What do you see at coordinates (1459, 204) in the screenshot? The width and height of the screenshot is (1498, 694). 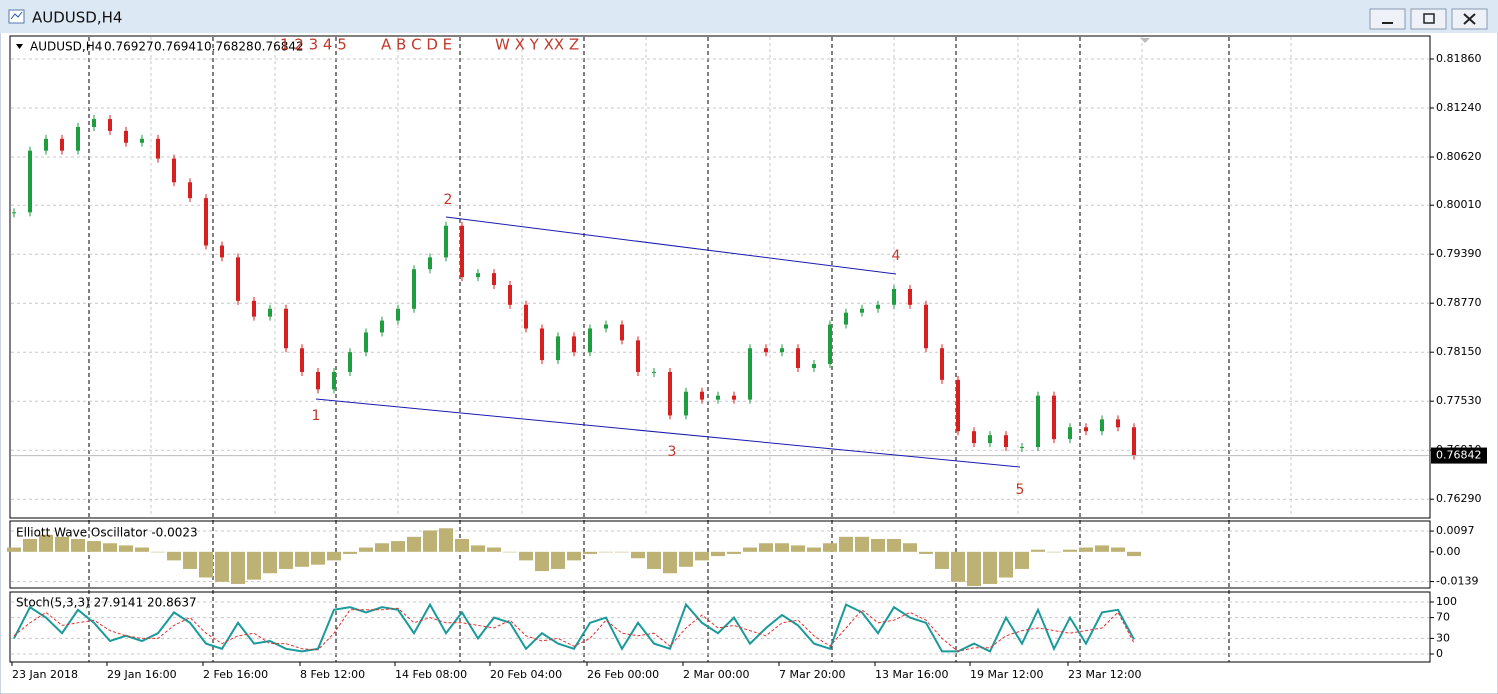 I see `y-tick-label: 0.80010` at bounding box center [1459, 204].